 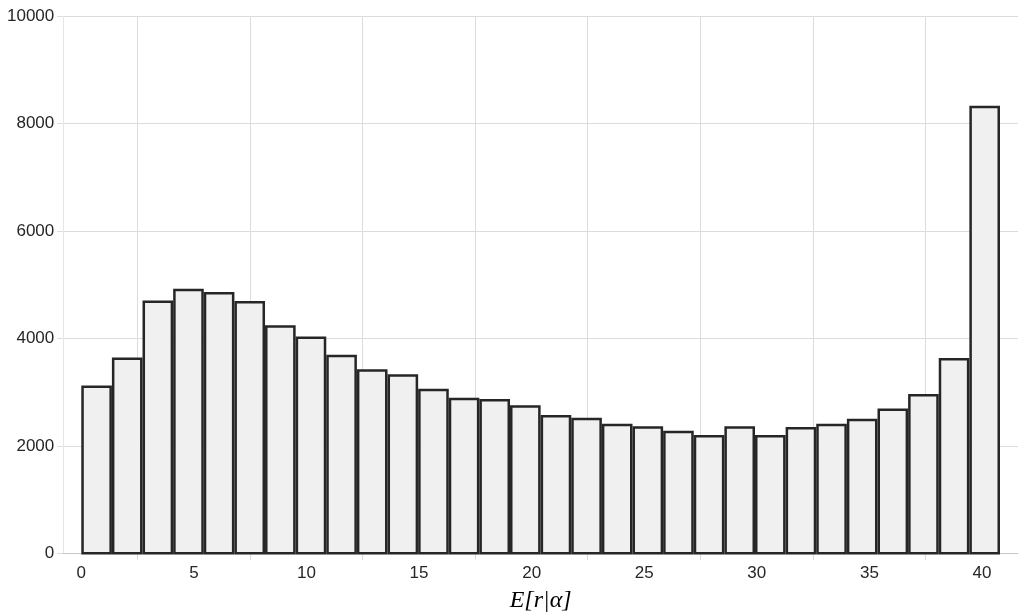 I want to click on x-tick-label: 5, so click(x=194, y=572).